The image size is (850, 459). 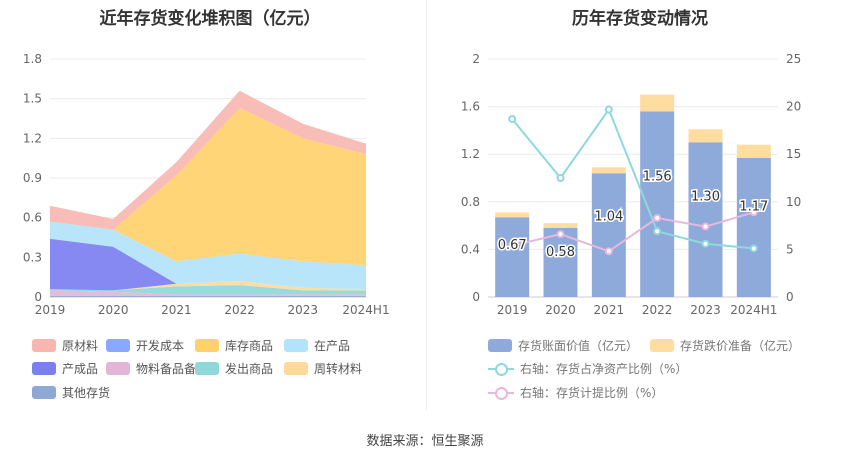 What do you see at coordinates (32, 59) in the screenshot?
I see `y-tick-label: 1.8` at bounding box center [32, 59].